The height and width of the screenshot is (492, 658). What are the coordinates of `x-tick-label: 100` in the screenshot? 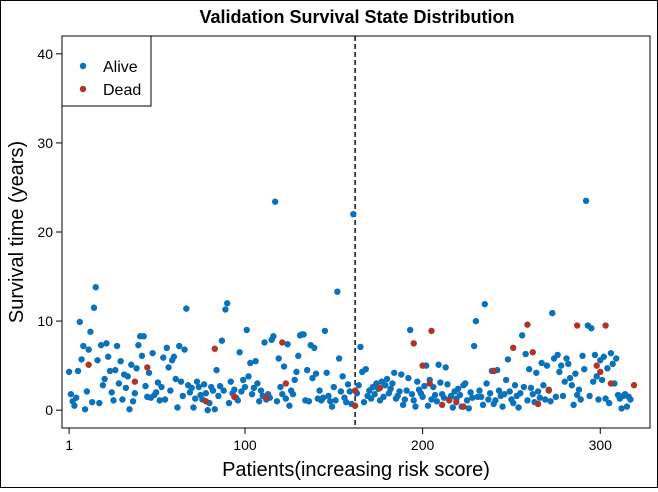 It's located at (245, 445).